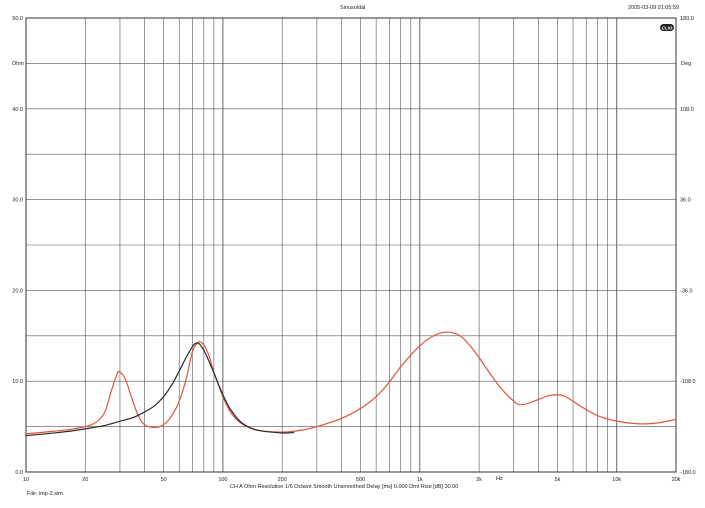  Describe the element at coordinates (616, 480) in the screenshot. I see `x-tick-label: 10k` at that location.